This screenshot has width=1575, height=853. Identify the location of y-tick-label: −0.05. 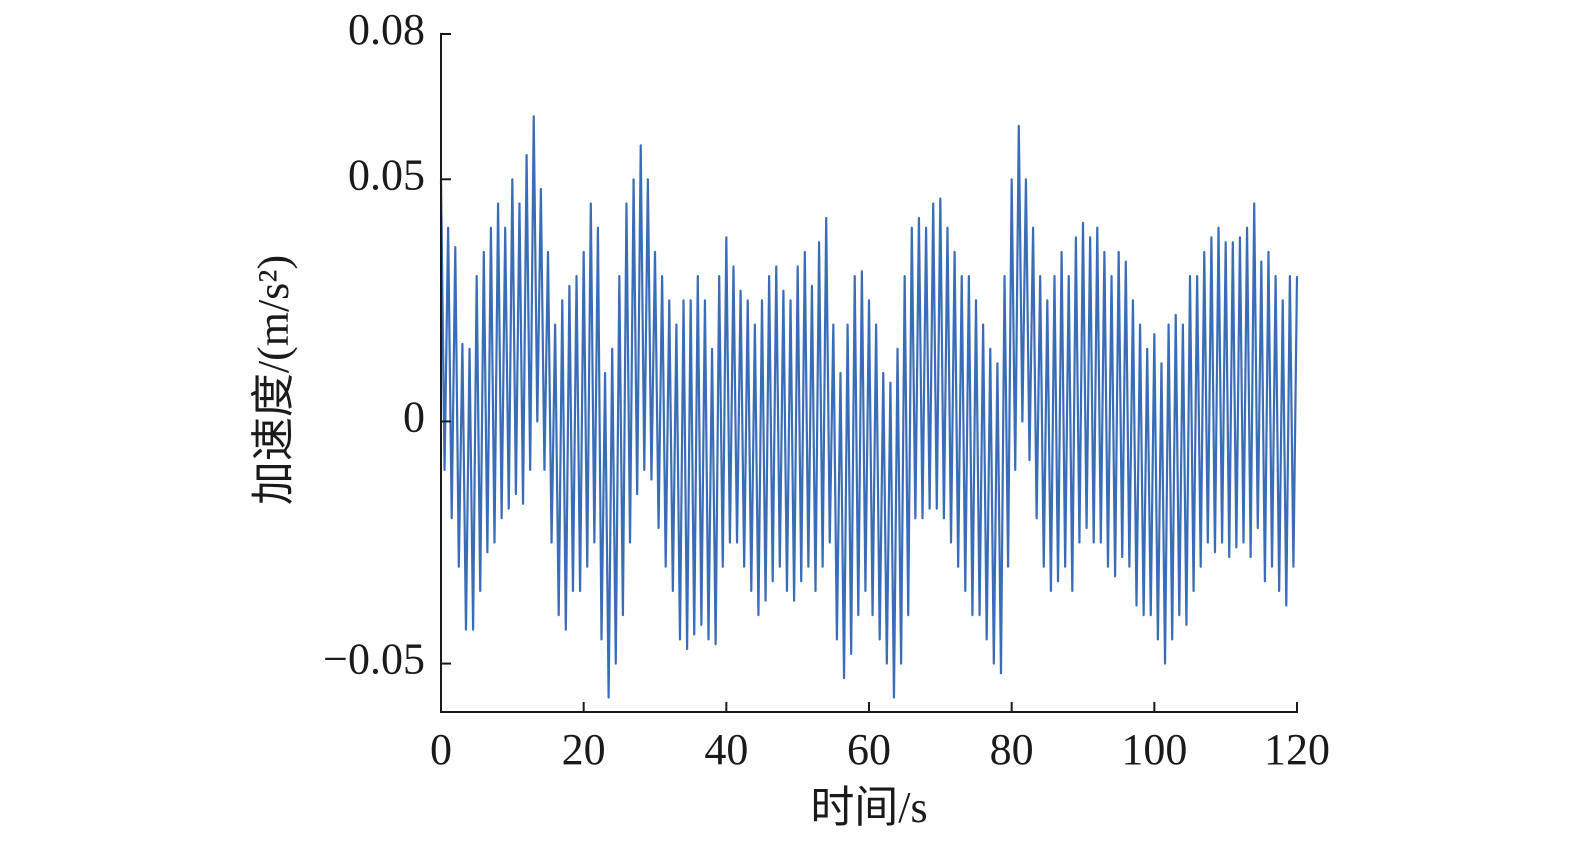
(374, 659).